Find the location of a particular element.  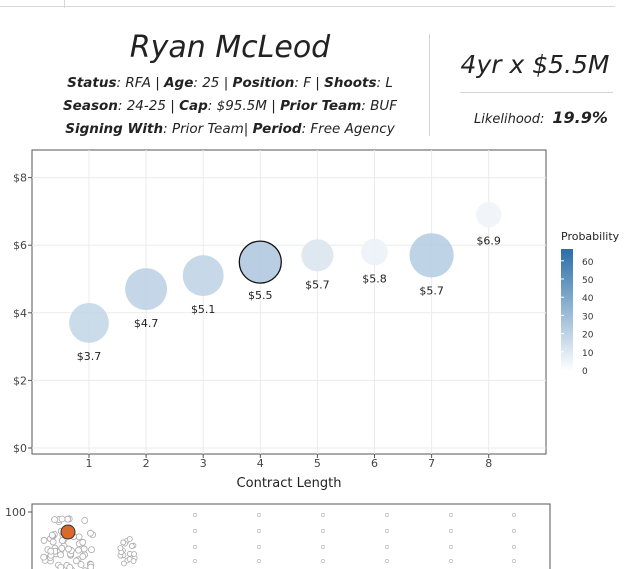

x-tick-label: 5 is located at coordinates (317, 463).